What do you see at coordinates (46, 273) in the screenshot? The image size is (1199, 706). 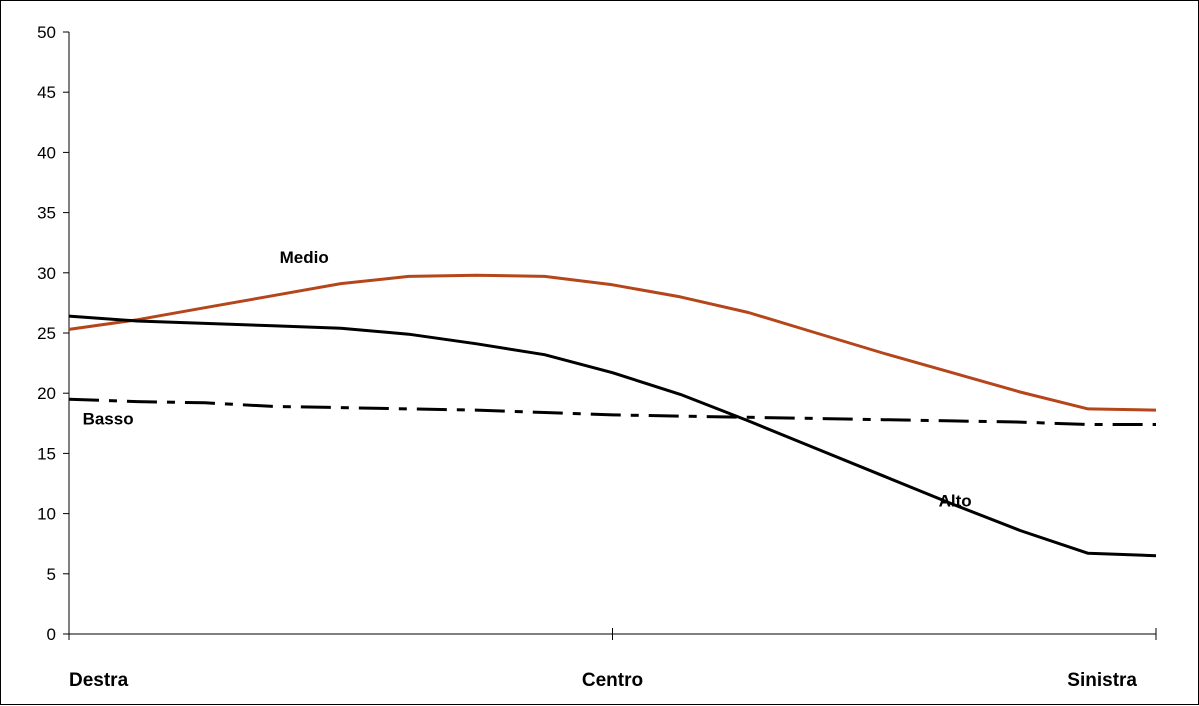 I see `y-tick-label: 30` at bounding box center [46, 273].